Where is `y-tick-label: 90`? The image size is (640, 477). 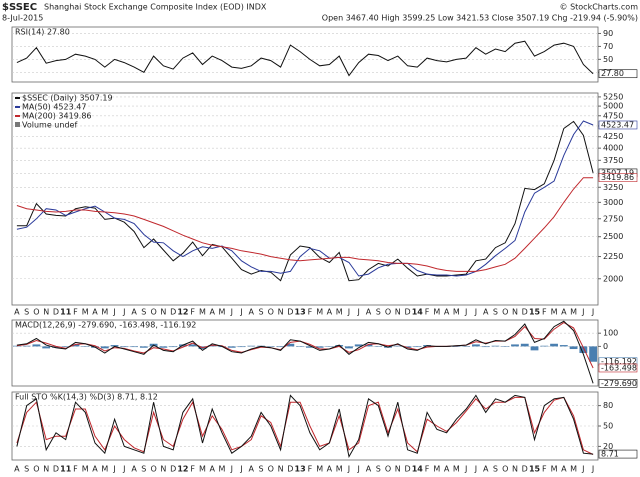
y-tick-label: 90 is located at coordinates (608, 33).